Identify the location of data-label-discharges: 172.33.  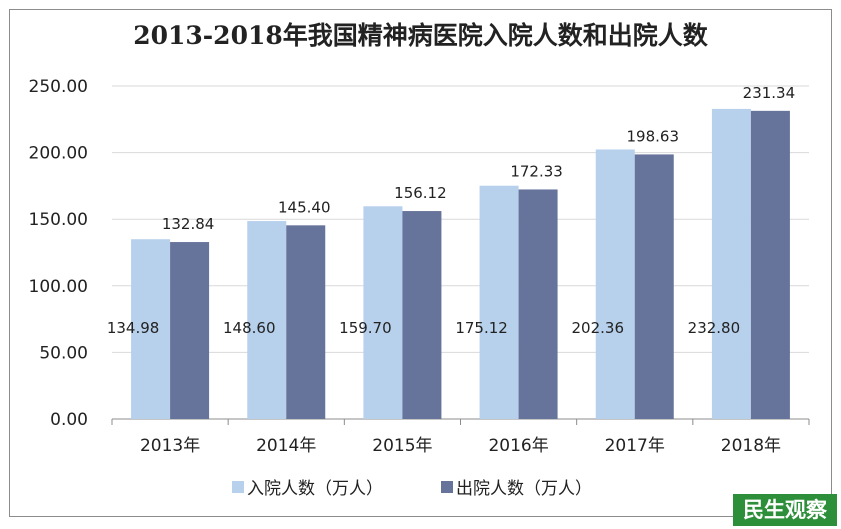
(536, 171).